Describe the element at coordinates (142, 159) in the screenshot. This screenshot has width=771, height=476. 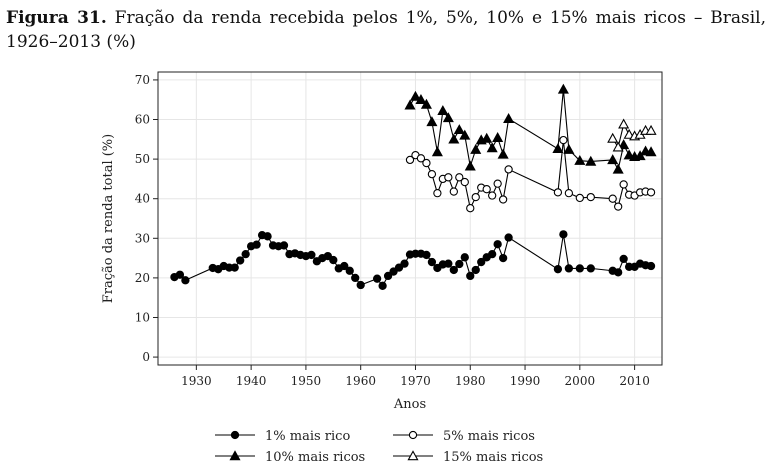
I see `y-tick-label: 50` at that location.